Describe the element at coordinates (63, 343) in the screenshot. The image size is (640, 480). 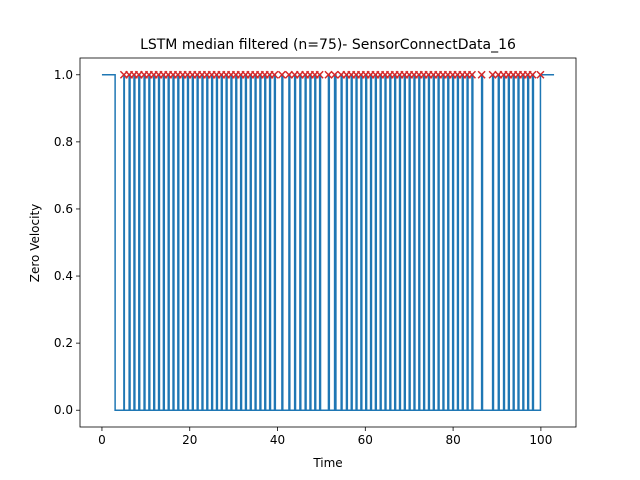
I see `y-tick-label: 0.2` at that location.